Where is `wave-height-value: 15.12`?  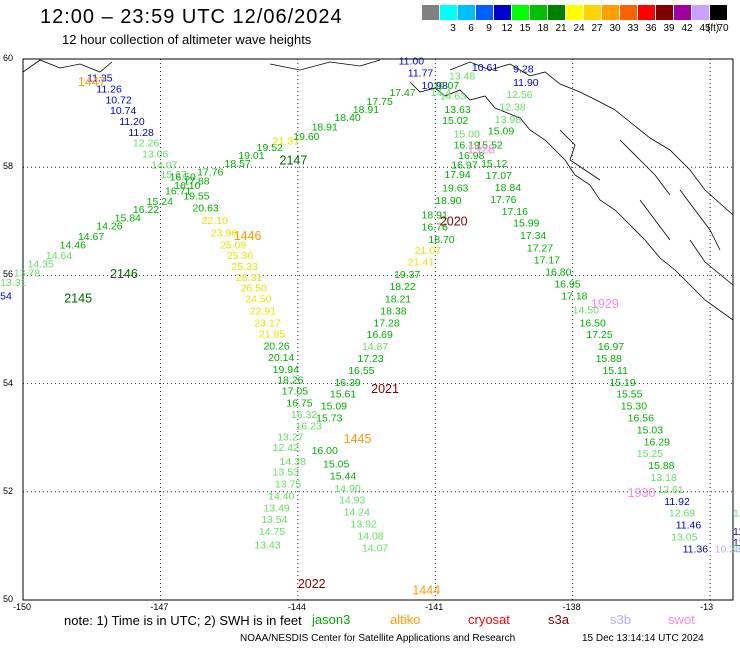 wave-height-value: 15.12 is located at coordinates (494, 164).